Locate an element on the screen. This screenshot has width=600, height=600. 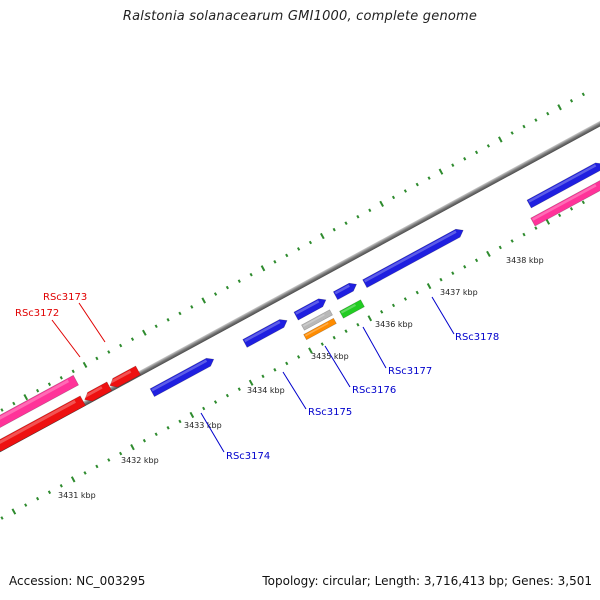
gene-rsc3176 is located at coordinates (310, 309).